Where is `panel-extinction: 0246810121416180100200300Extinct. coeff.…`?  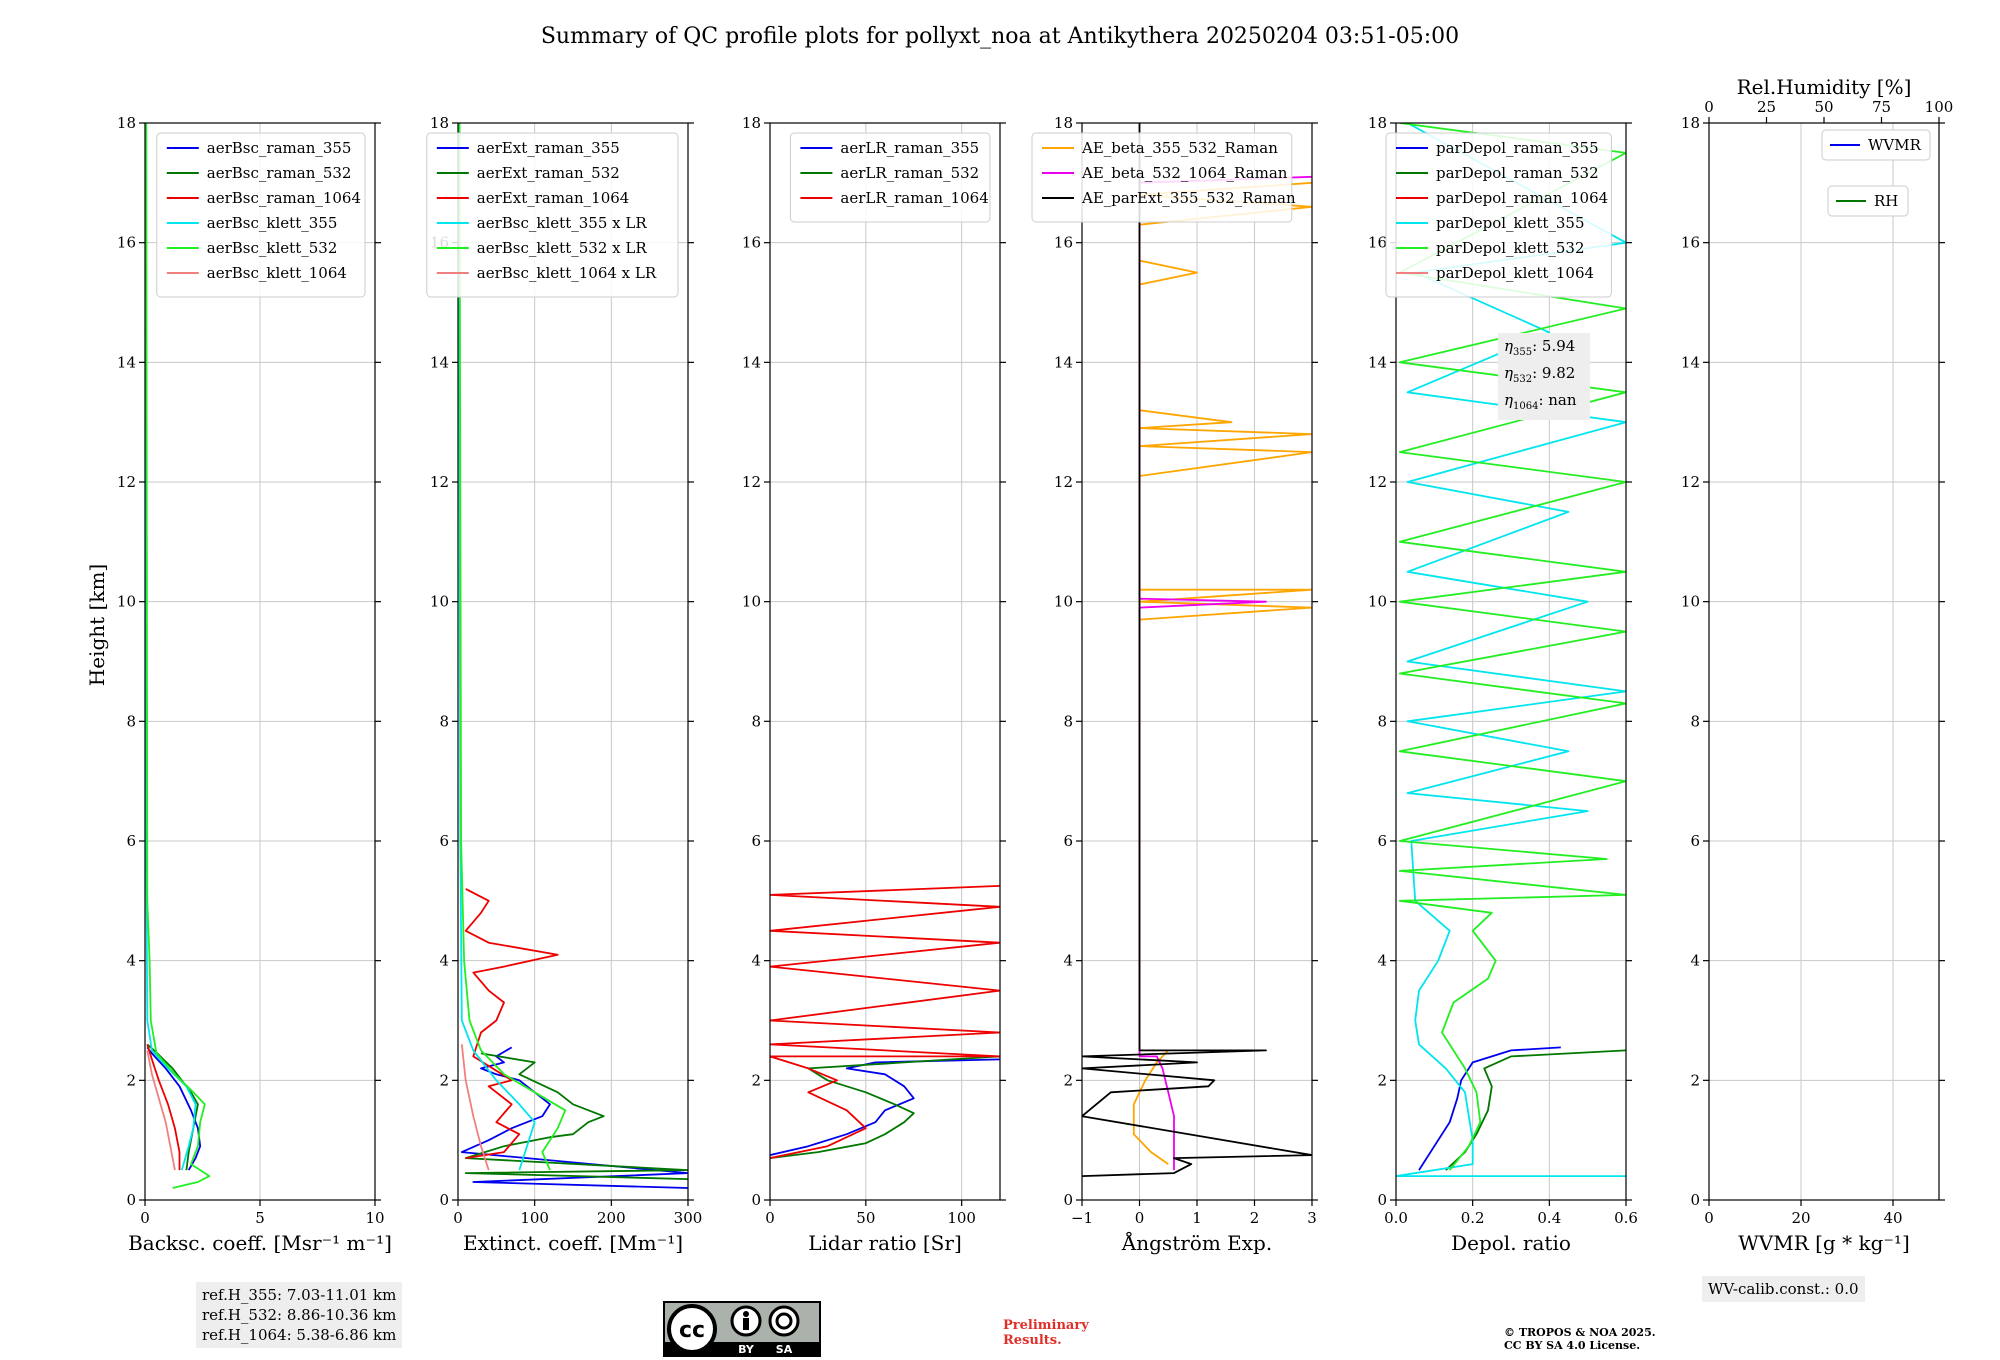 panel-extinction: 0246810121416180100200300Extinct. coeff.… is located at coordinates (564, 684).